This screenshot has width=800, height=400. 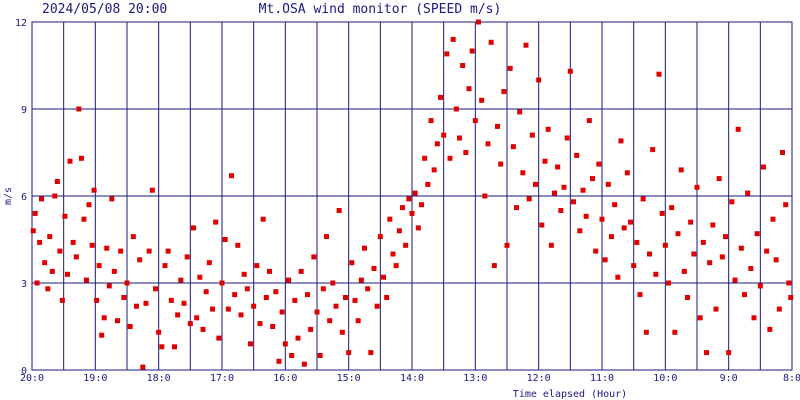 What do you see at coordinates (791, 378) in the screenshot?
I see `x-tick-label: 8:0` at bounding box center [791, 378].